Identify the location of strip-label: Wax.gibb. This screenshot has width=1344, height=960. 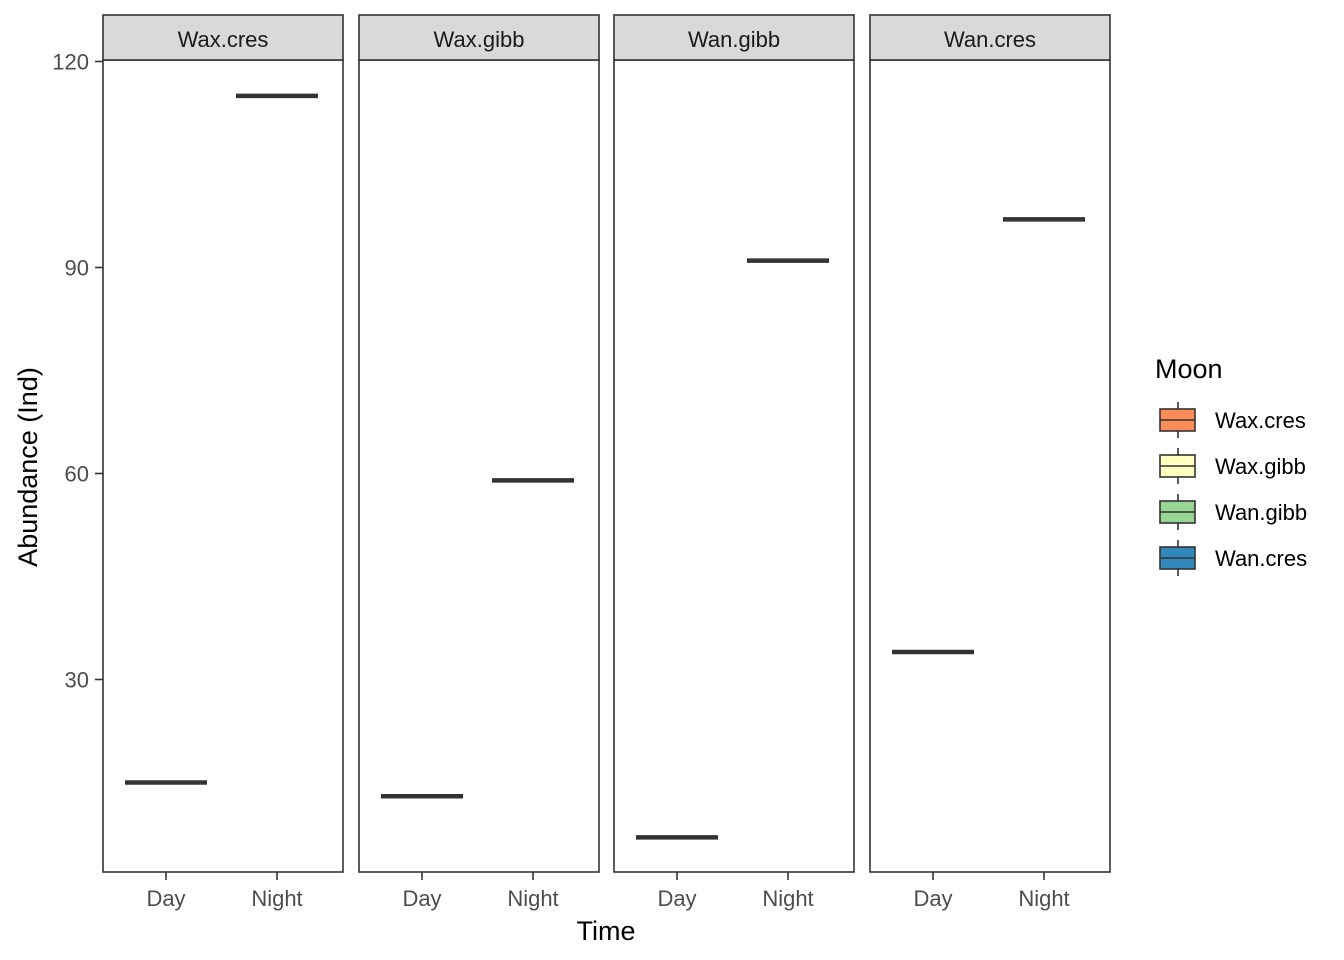
(479, 39).